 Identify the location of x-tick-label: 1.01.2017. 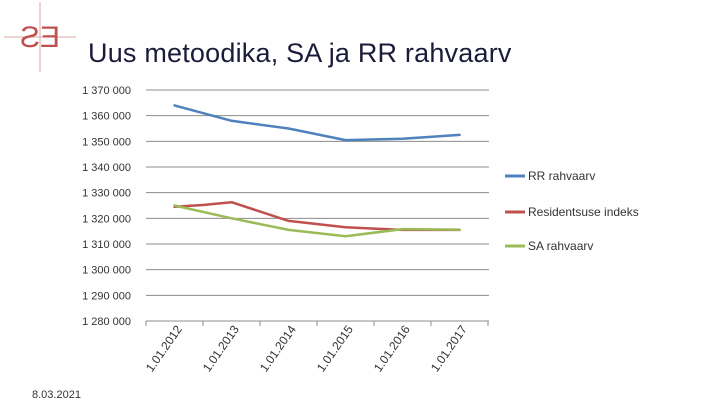
(449, 348).